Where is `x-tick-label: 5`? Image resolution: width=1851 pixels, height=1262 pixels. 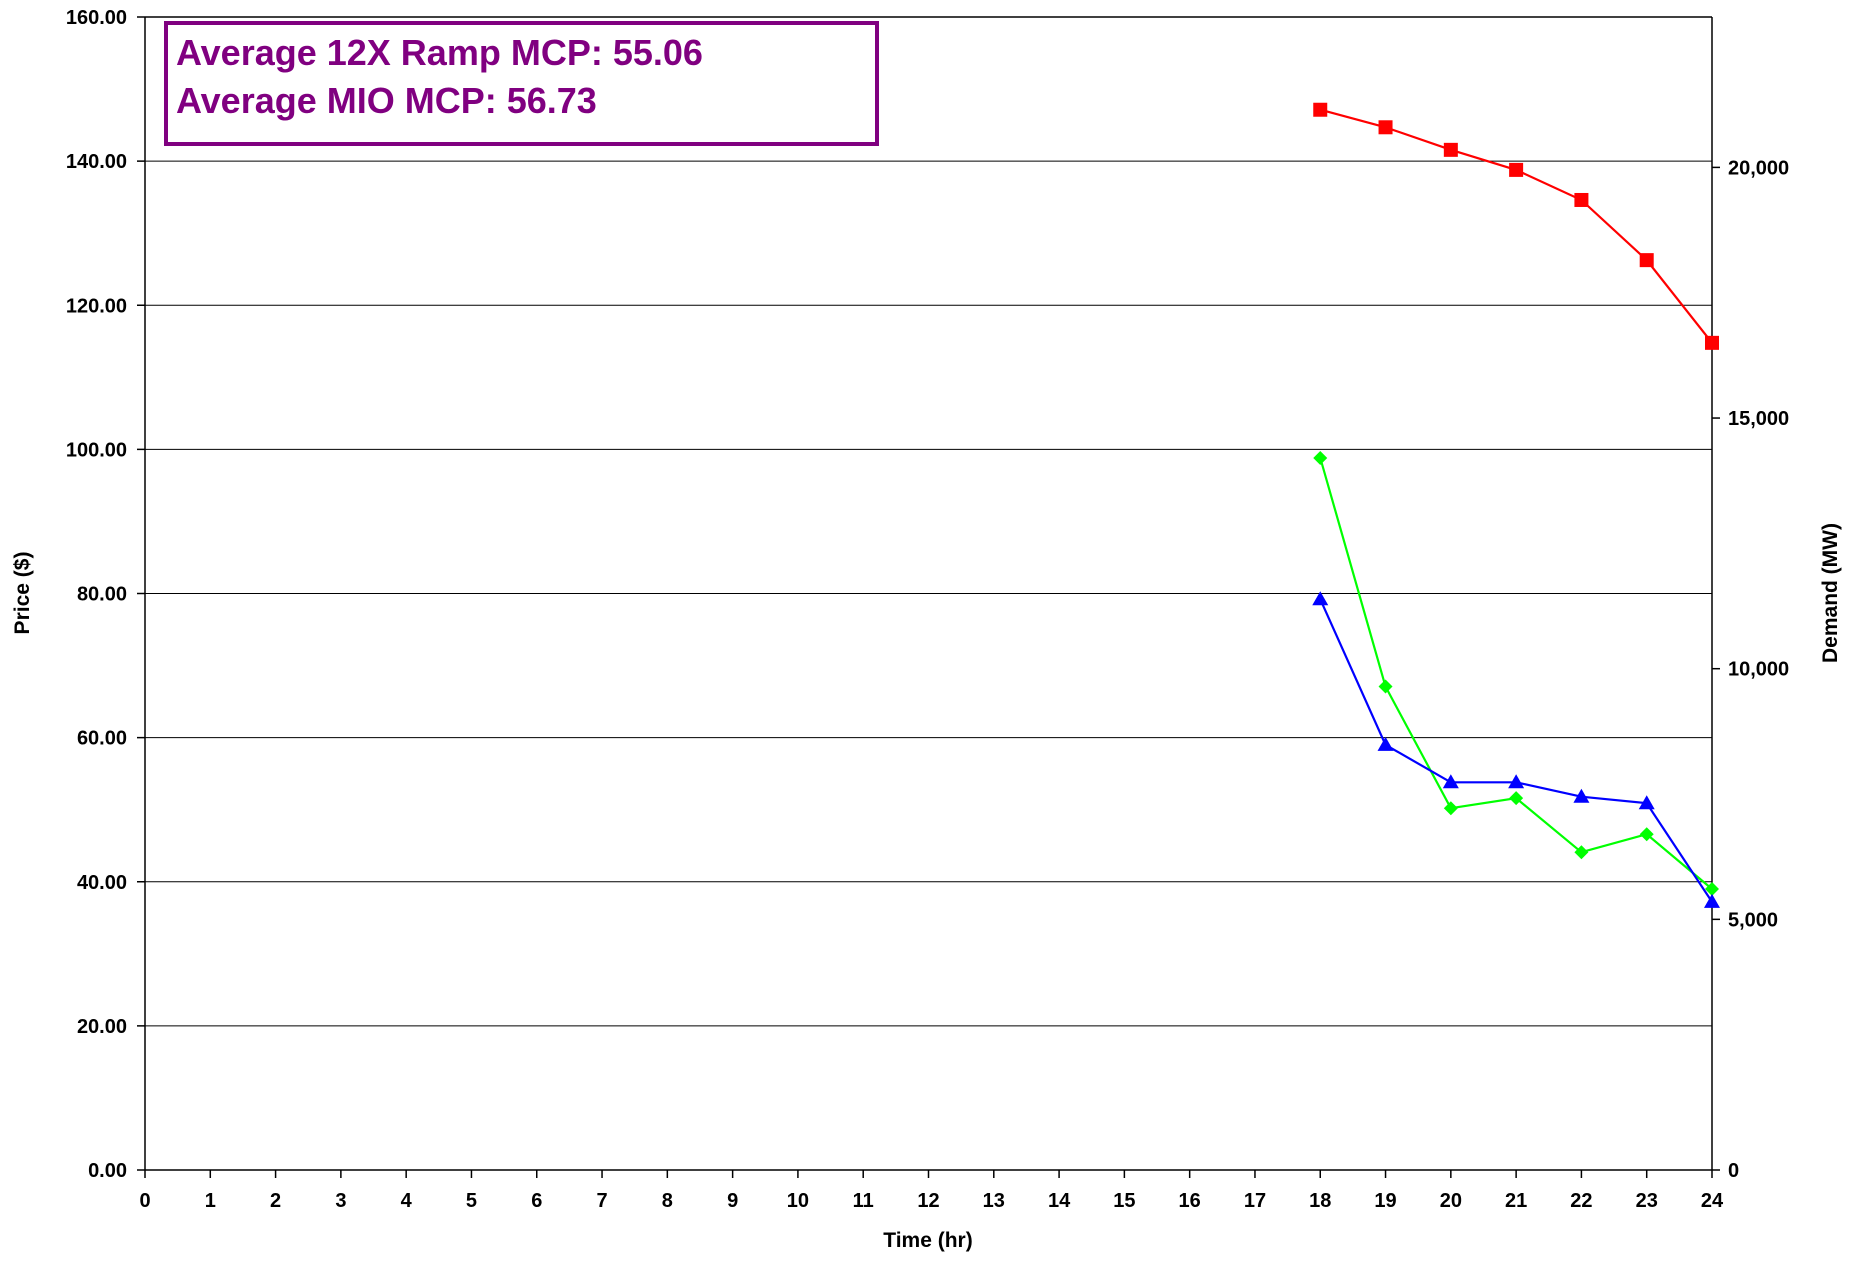
x-tick-label: 5 is located at coordinates (471, 1201).